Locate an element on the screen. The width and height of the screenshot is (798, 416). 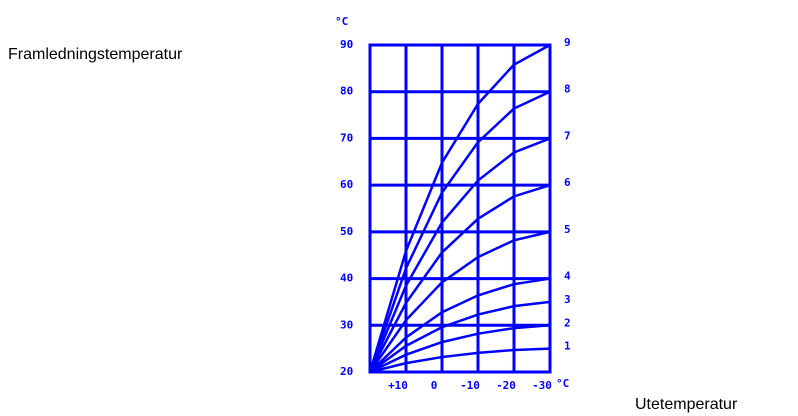
y-tick-label: 40 is located at coordinates (346, 278).